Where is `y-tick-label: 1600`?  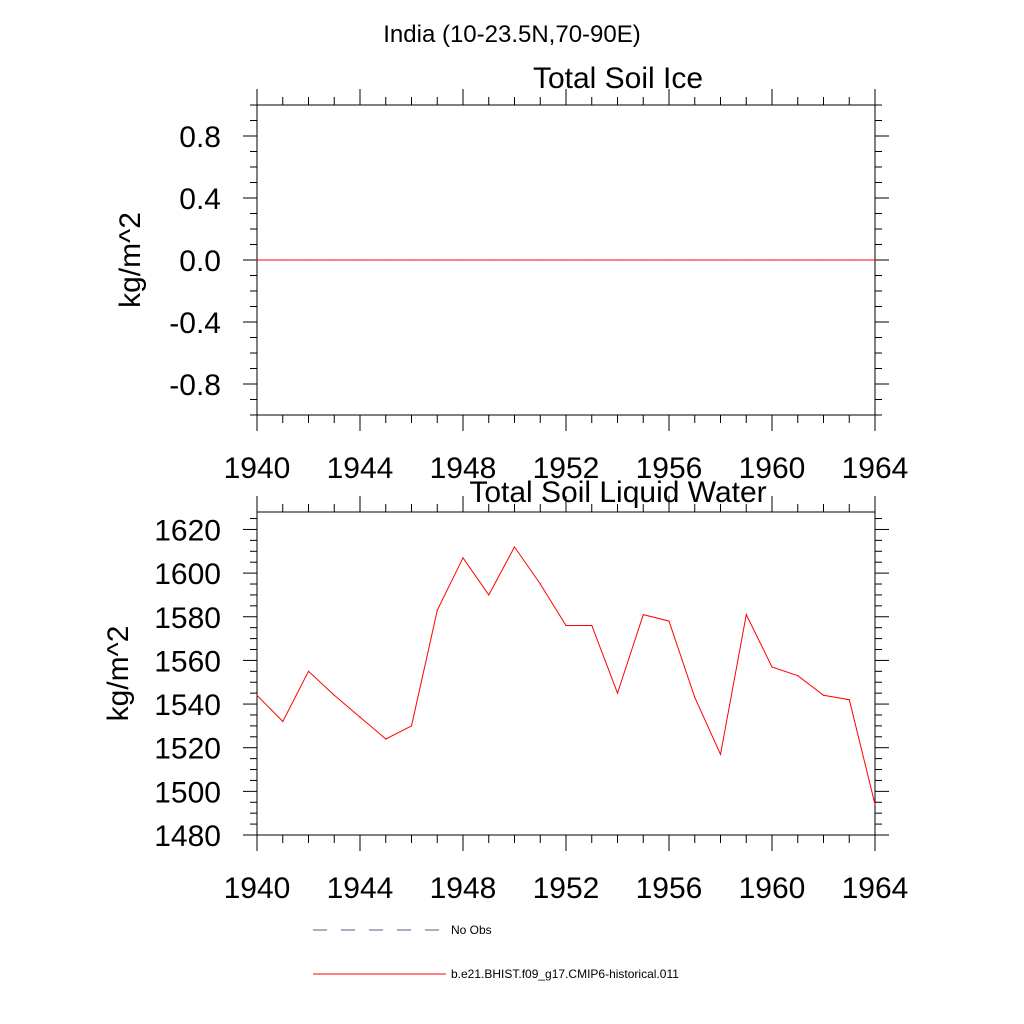 y-tick-label: 1600 is located at coordinates (187, 574).